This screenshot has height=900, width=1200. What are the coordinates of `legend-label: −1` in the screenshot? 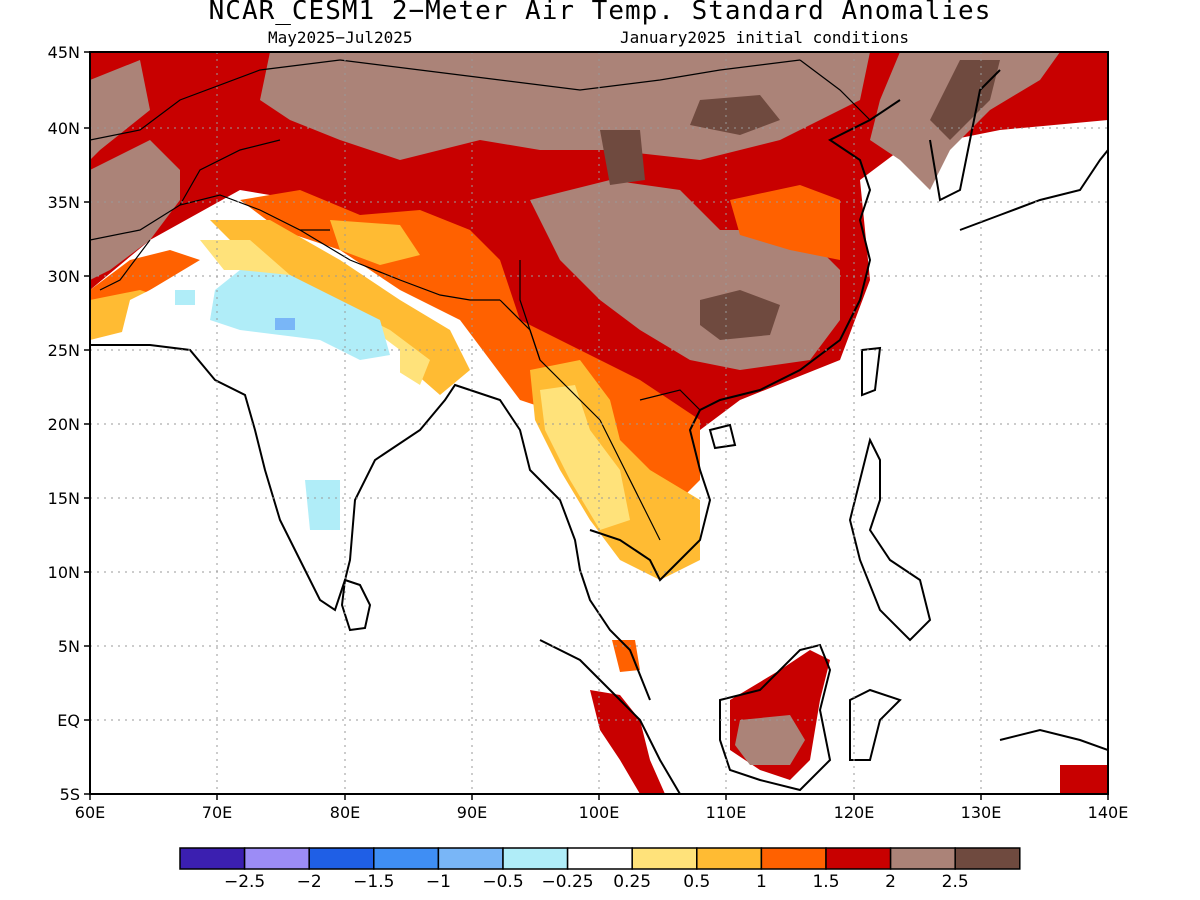 It's located at (438, 882).